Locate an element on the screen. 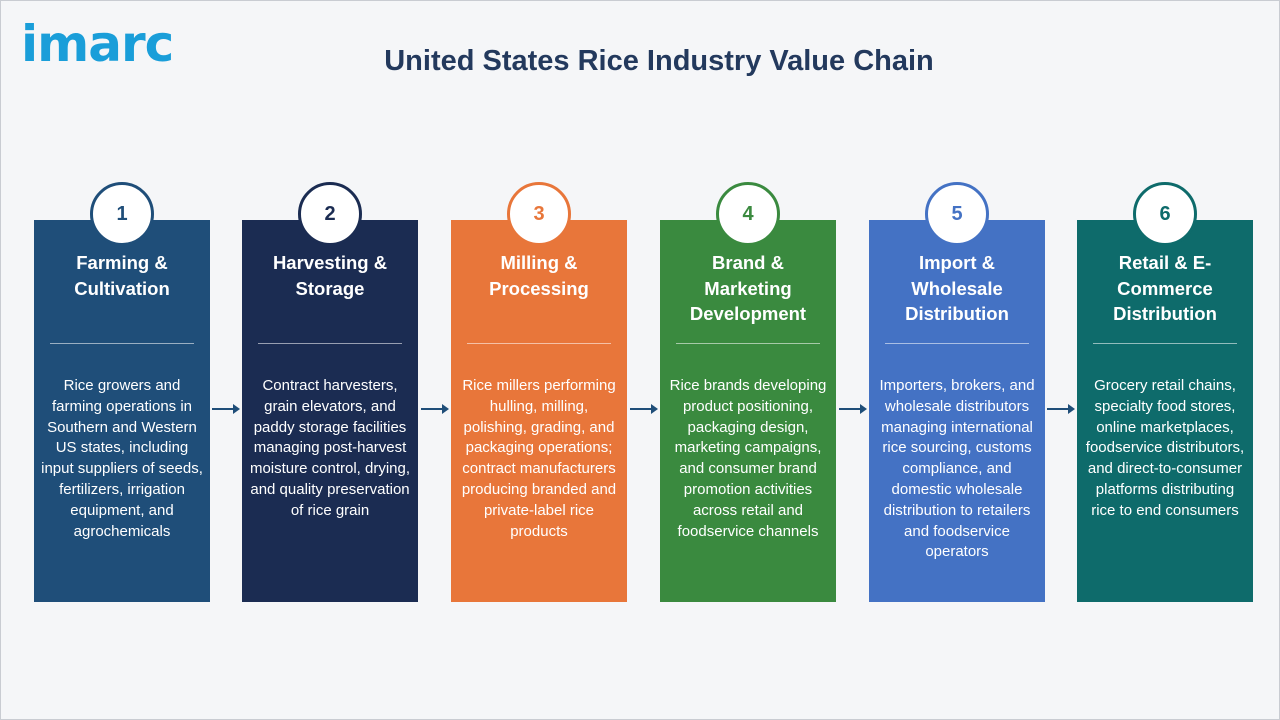 This screenshot has width=1280, height=720. stage-number-5: 5 is located at coordinates (957, 214).